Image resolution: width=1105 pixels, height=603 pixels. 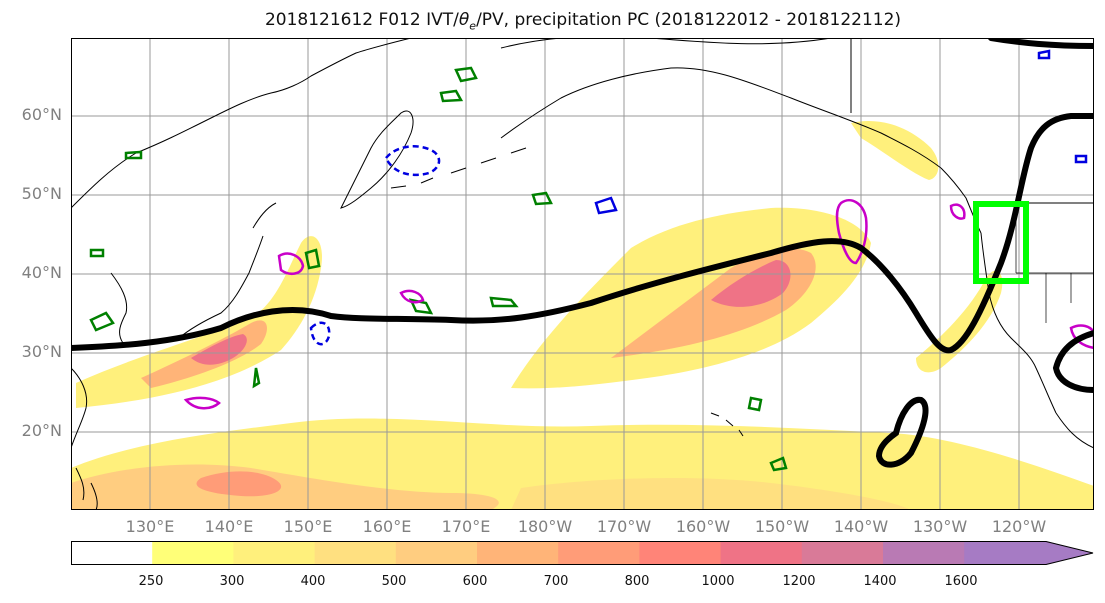 What do you see at coordinates (151, 581) in the screenshot?
I see `colorbar-tick-250: 250` at bounding box center [151, 581].